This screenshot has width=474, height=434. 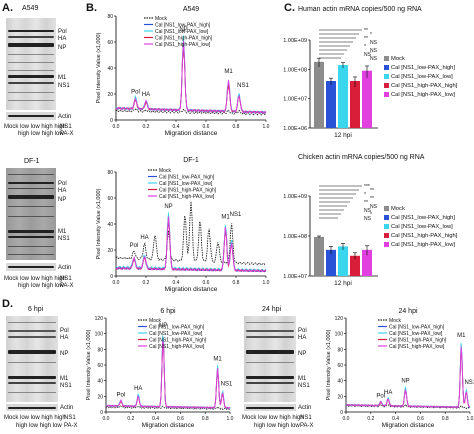 What do you see at coordinates (371, 35) in the screenshot?
I see `sig-label-1: *` at bounding box center [371, 35].